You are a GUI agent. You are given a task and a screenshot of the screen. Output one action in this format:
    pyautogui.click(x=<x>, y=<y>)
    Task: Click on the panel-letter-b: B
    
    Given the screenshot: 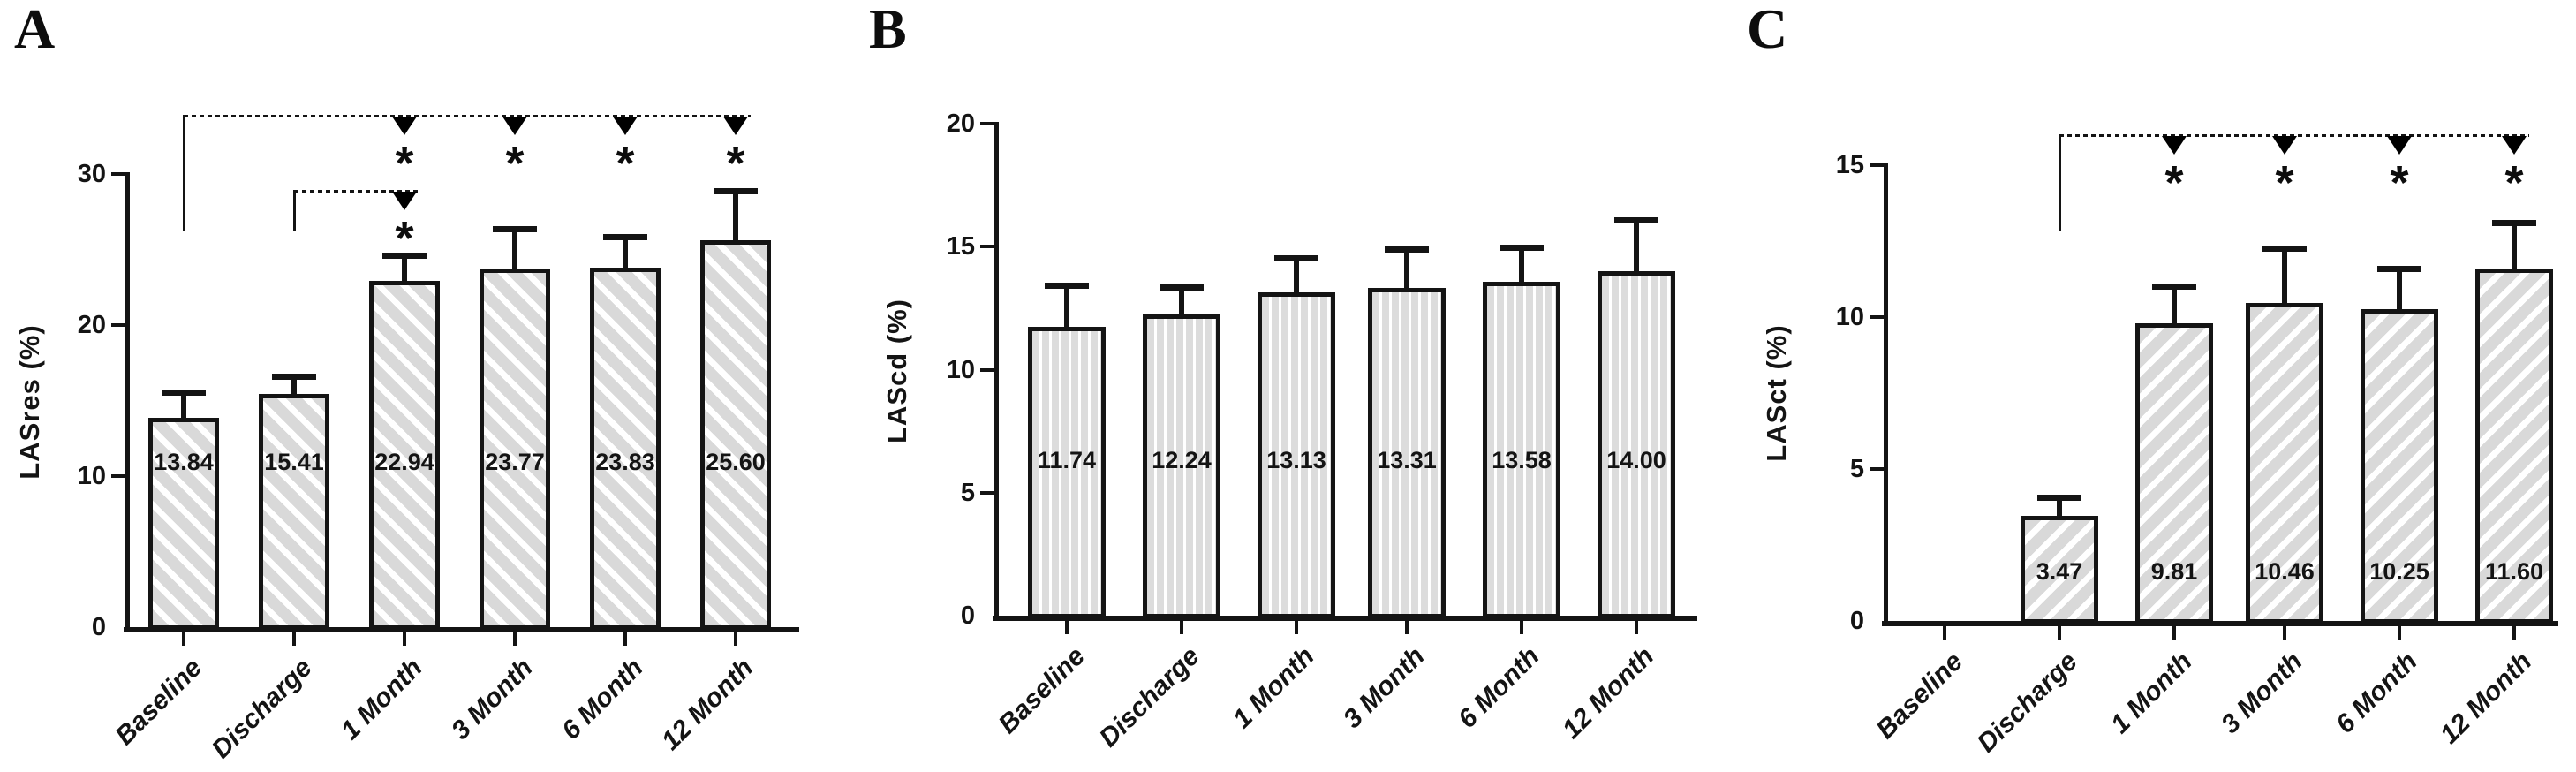 What is the action you would take?
    pyautogui.click(x=888, y=30)
    